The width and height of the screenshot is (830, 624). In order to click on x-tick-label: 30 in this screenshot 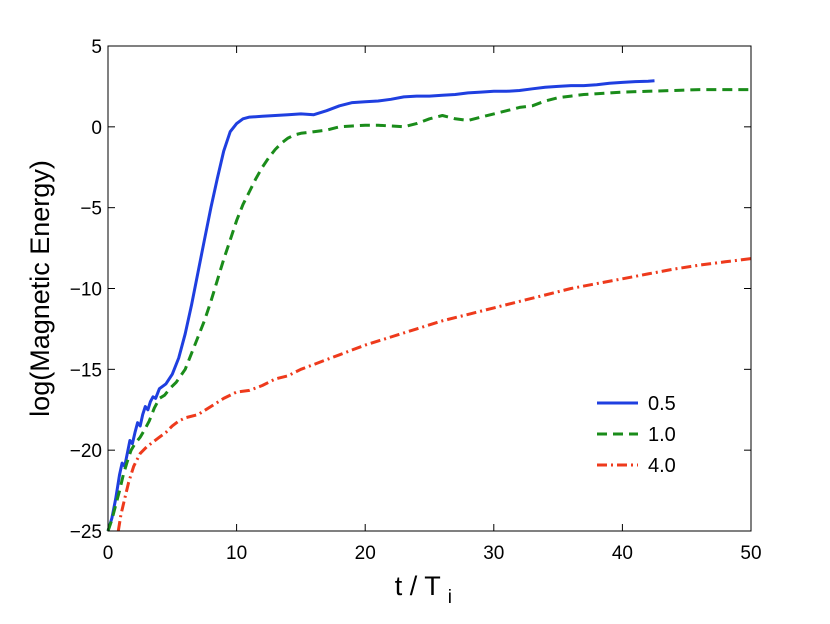, I will do `click(493, 553)`.